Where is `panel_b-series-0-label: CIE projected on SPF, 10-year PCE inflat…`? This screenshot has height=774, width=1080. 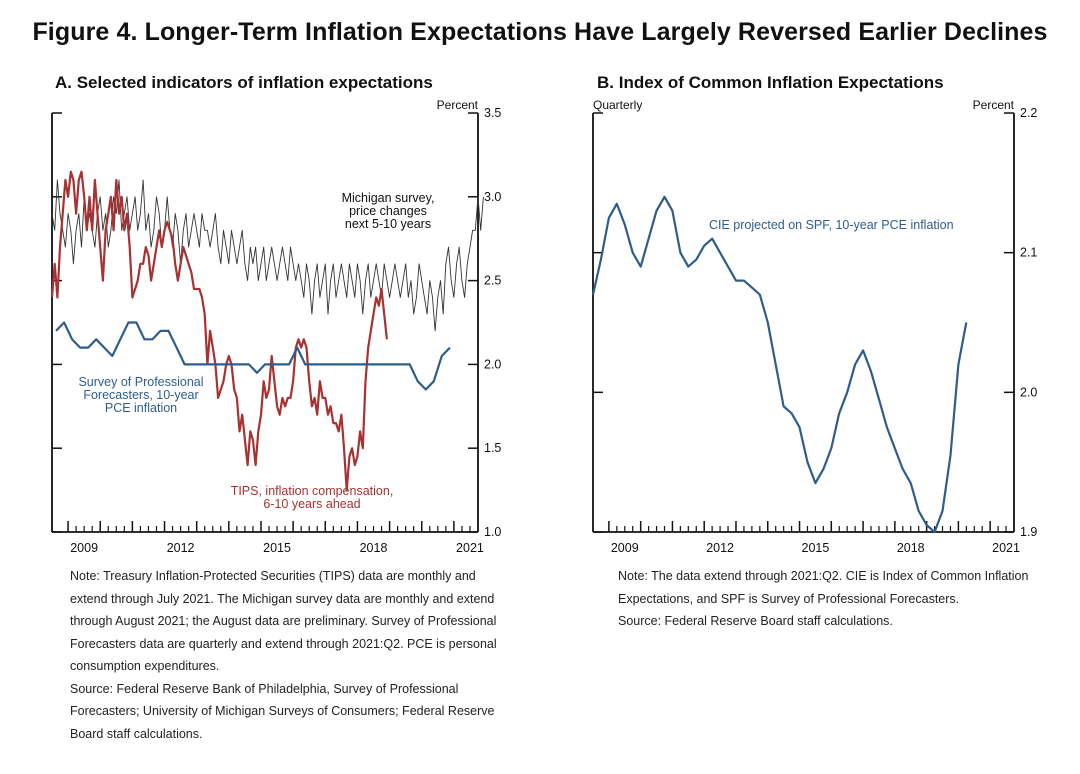 panel_b-series-0-label: CIE projected on SPF, 10-year PCE inflat… is located at coordinates (831, 225).